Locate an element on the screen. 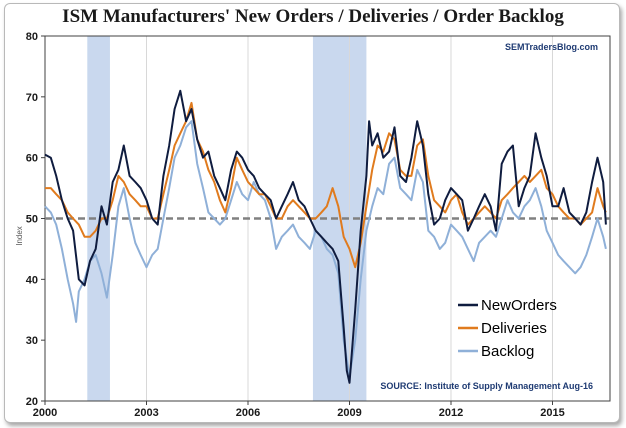 The image size is (626, 428). y-tick-label-80: 80 is located at coordinates (32, 37).